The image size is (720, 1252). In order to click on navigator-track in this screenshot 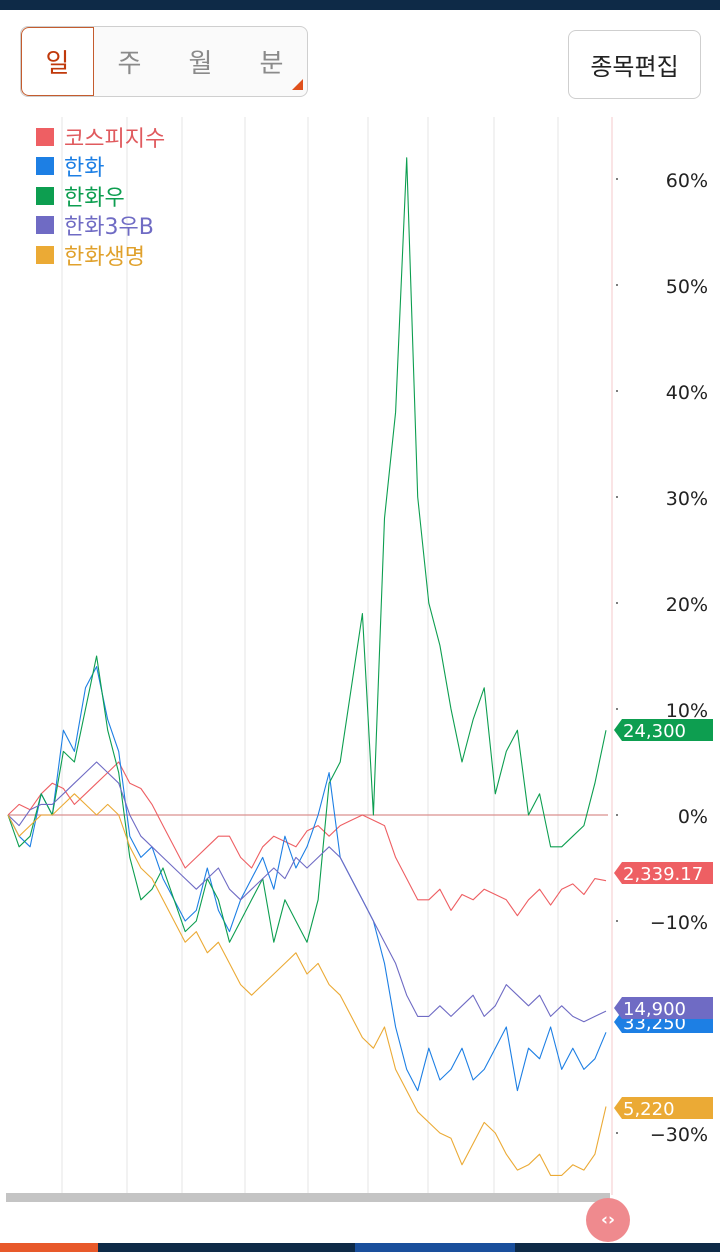, I will do `click(308, 1197)`.